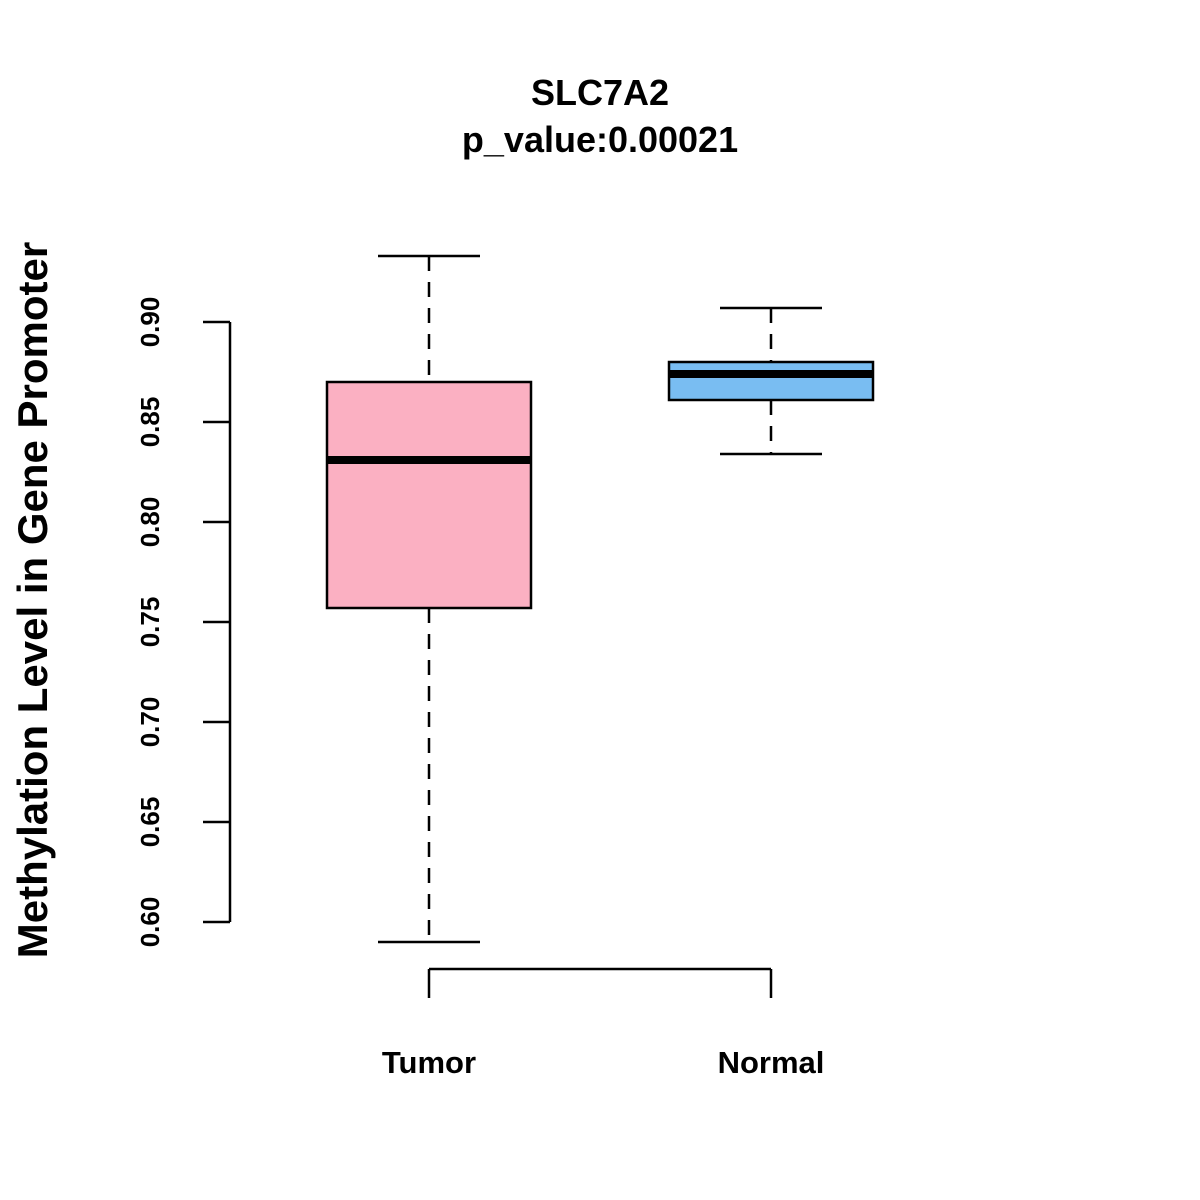 This screenshot has height=1200, width=1200. What do you see at coordinates (150, 622) in the screenshot?
I see `y-tick-label: 0.75` at bounding box center [150, 622].